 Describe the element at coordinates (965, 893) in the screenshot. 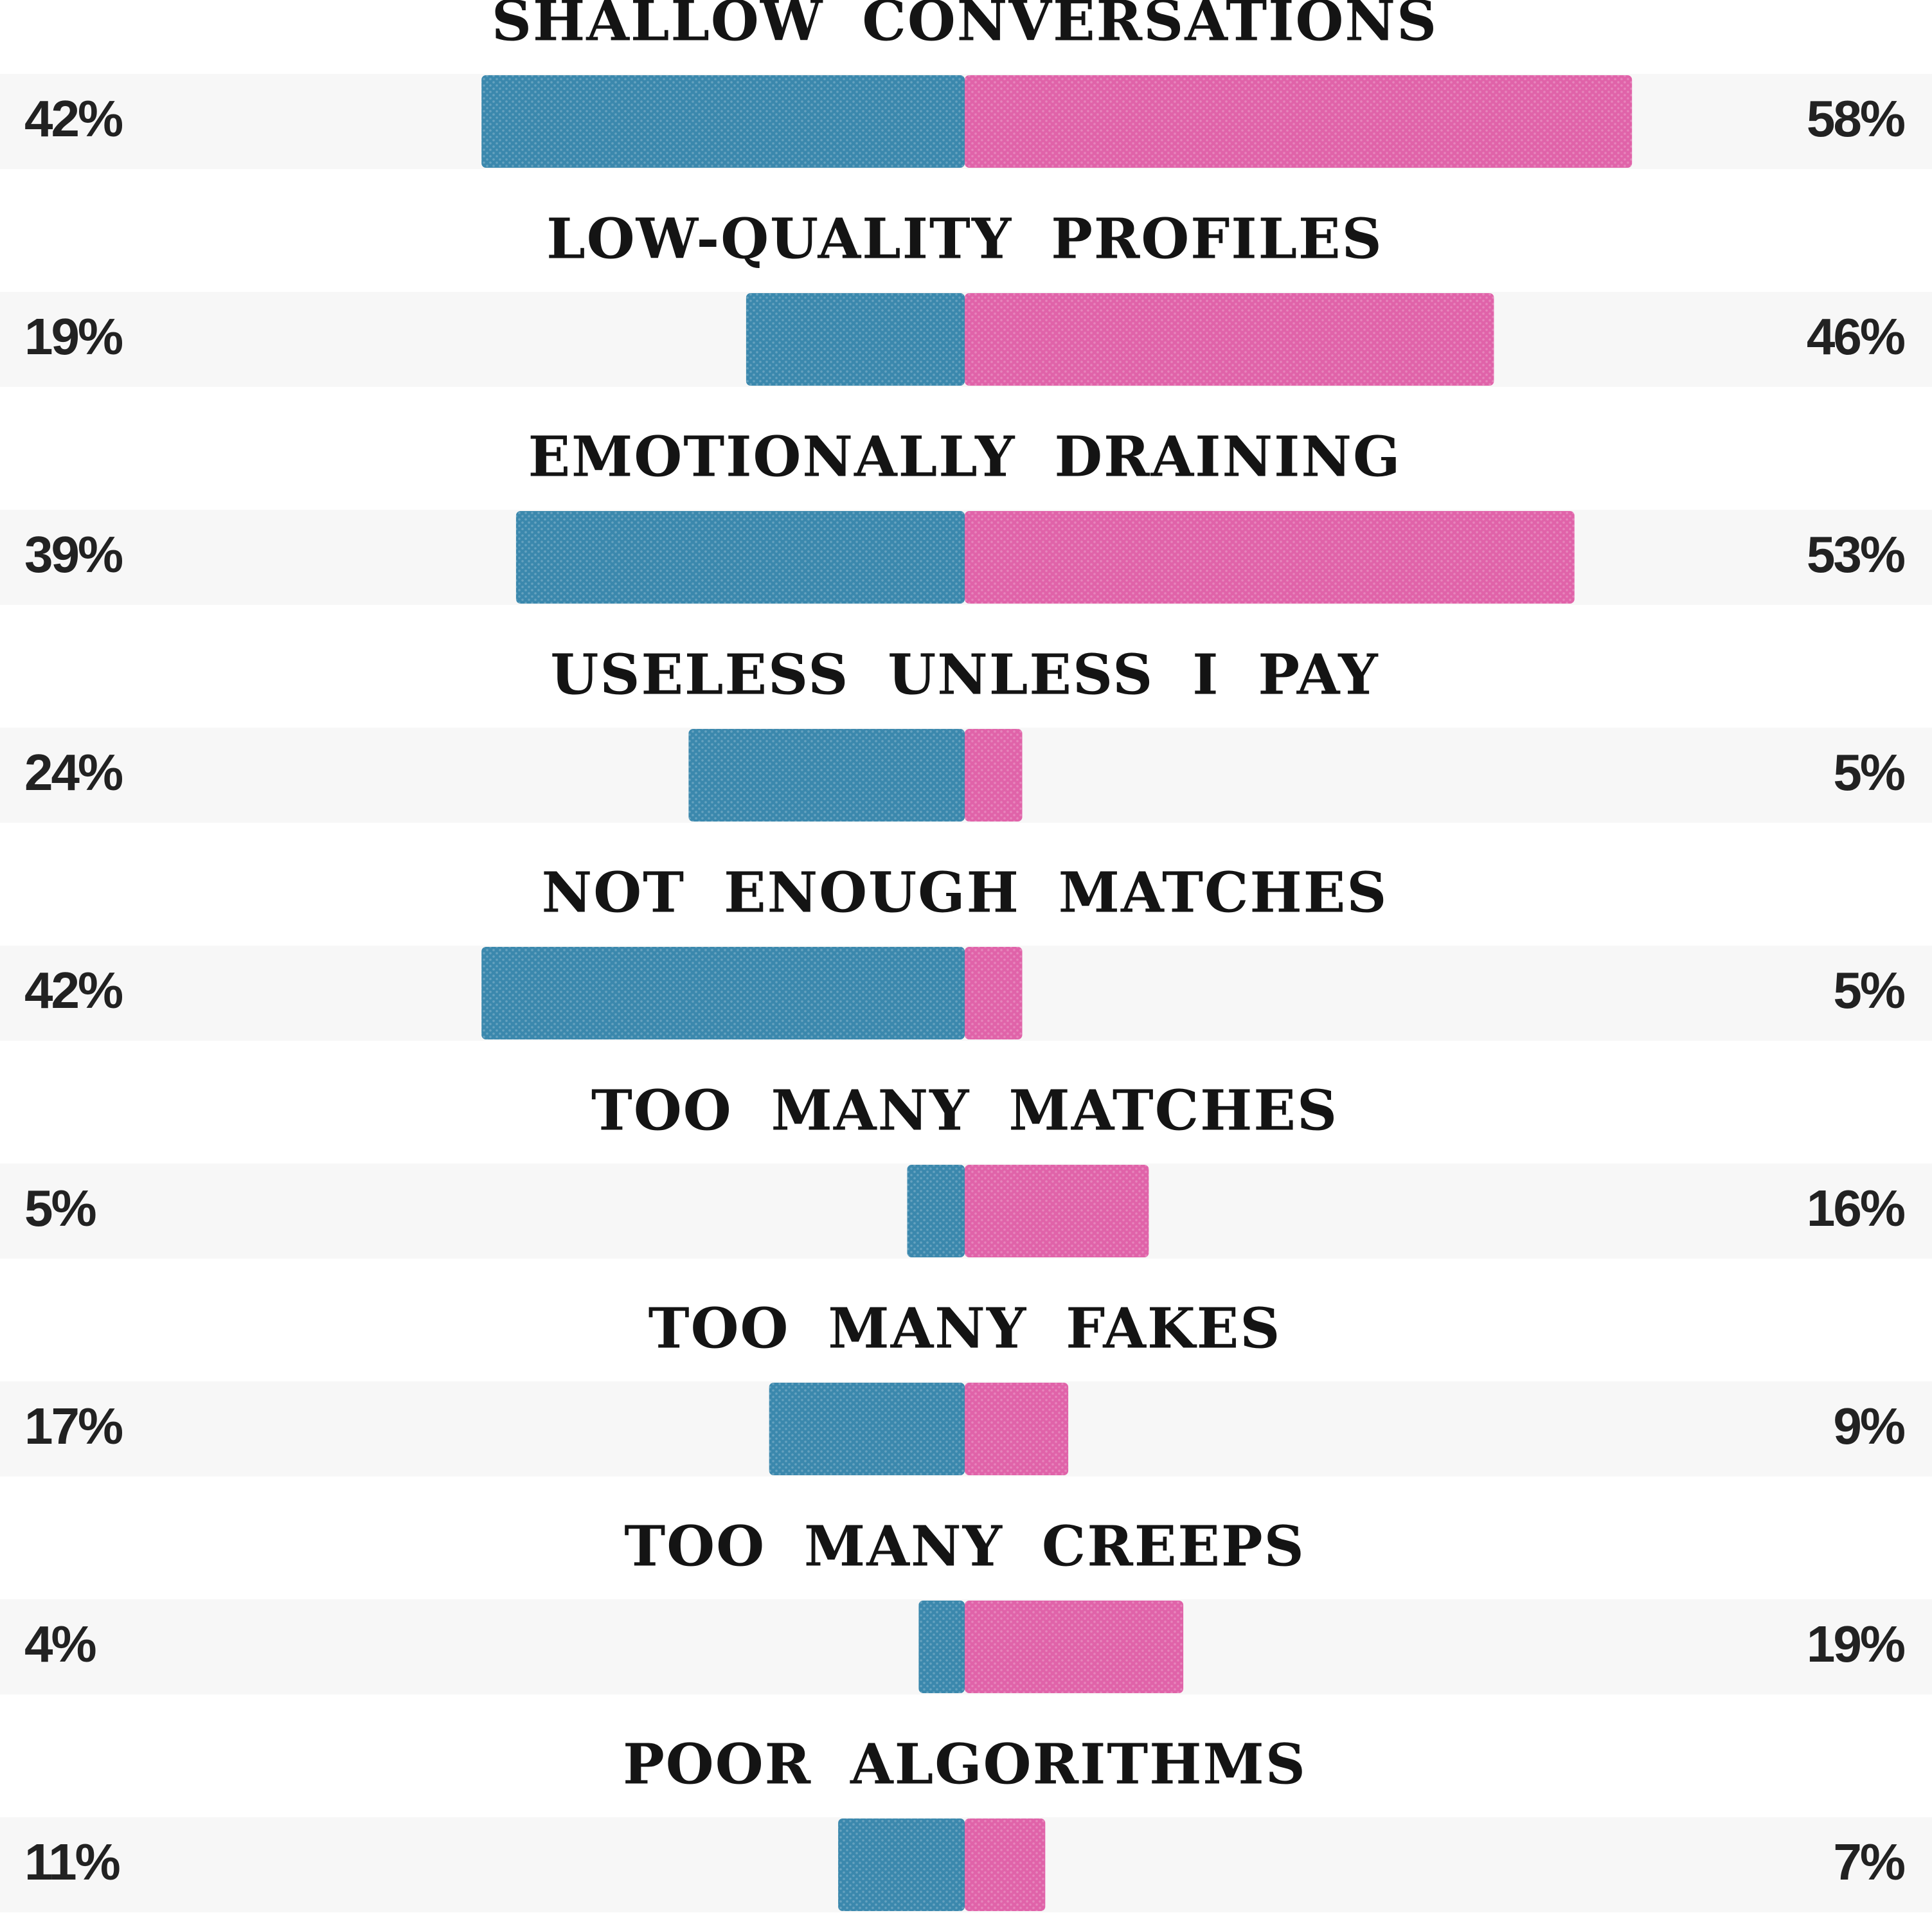

I see `category-label: NOT ENOUGH MATCHES` at that location.